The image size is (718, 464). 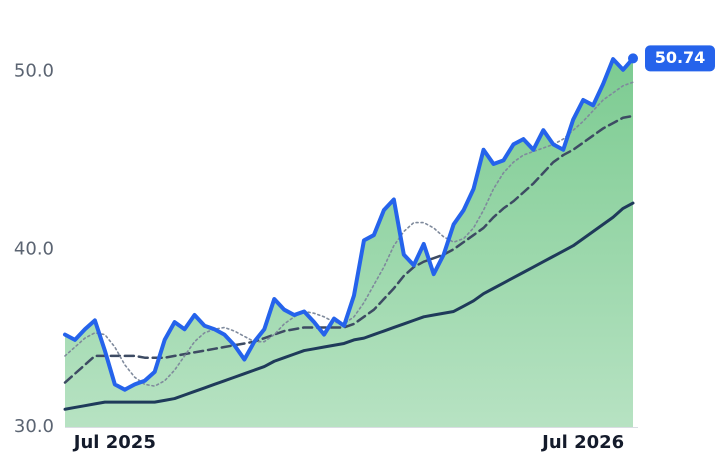 I want to click on last-point, so click(x=633, y=58).